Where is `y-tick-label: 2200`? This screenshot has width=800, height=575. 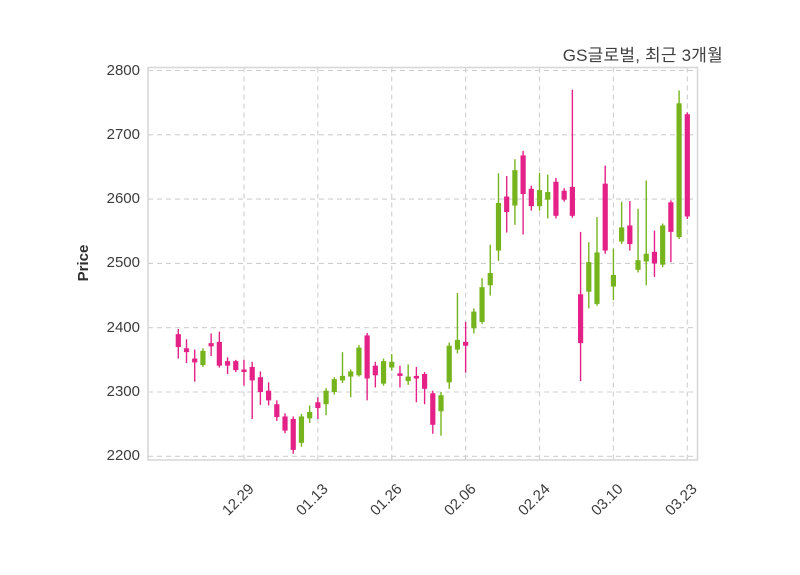 y-tick-label: 2200 is located at coordinates (123, 456).